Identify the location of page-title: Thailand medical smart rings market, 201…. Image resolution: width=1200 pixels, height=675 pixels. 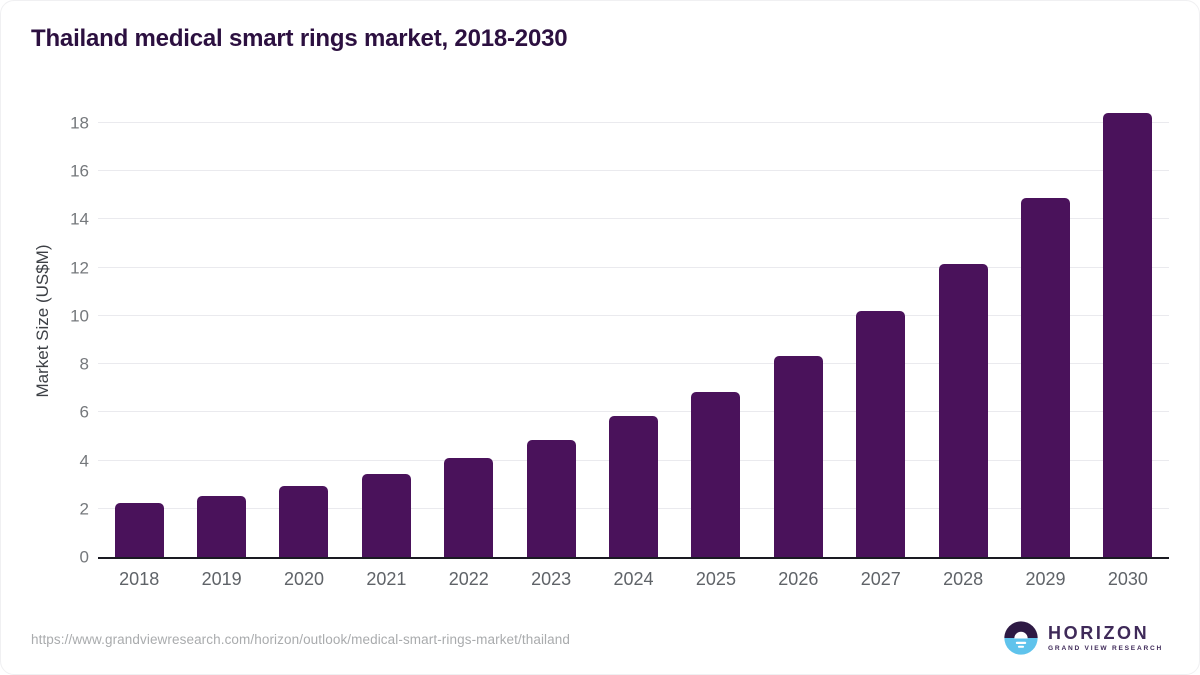
(299, 38).